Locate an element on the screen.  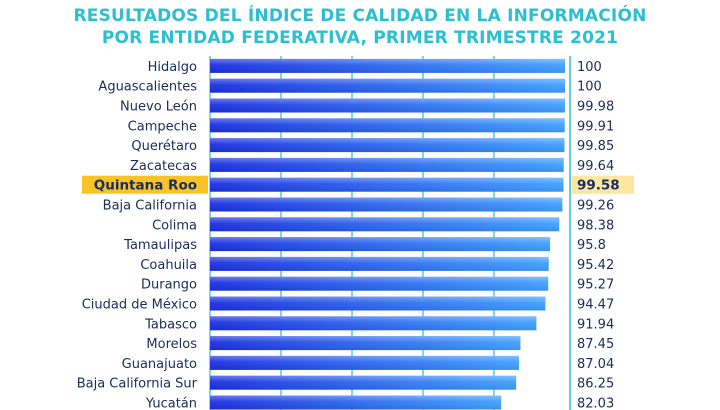
value-label: 95.27 is located at coordinates (595, 285).